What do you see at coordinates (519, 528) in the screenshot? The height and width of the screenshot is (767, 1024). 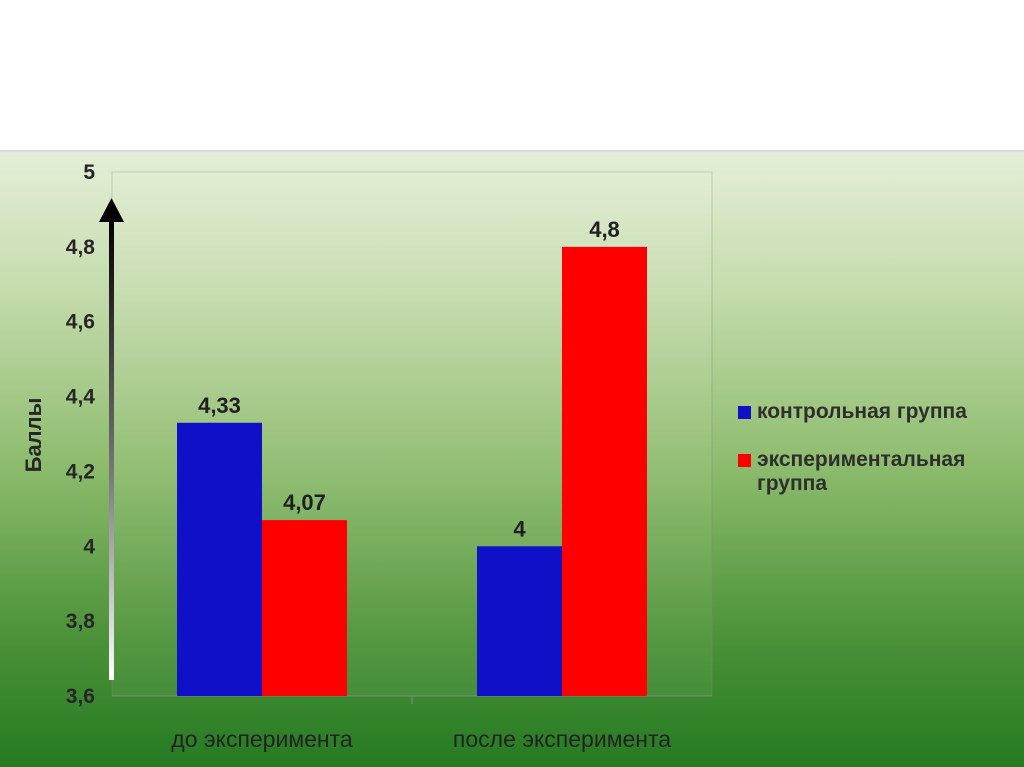 I see `data-label: 4` at bounding box center [519, 528].